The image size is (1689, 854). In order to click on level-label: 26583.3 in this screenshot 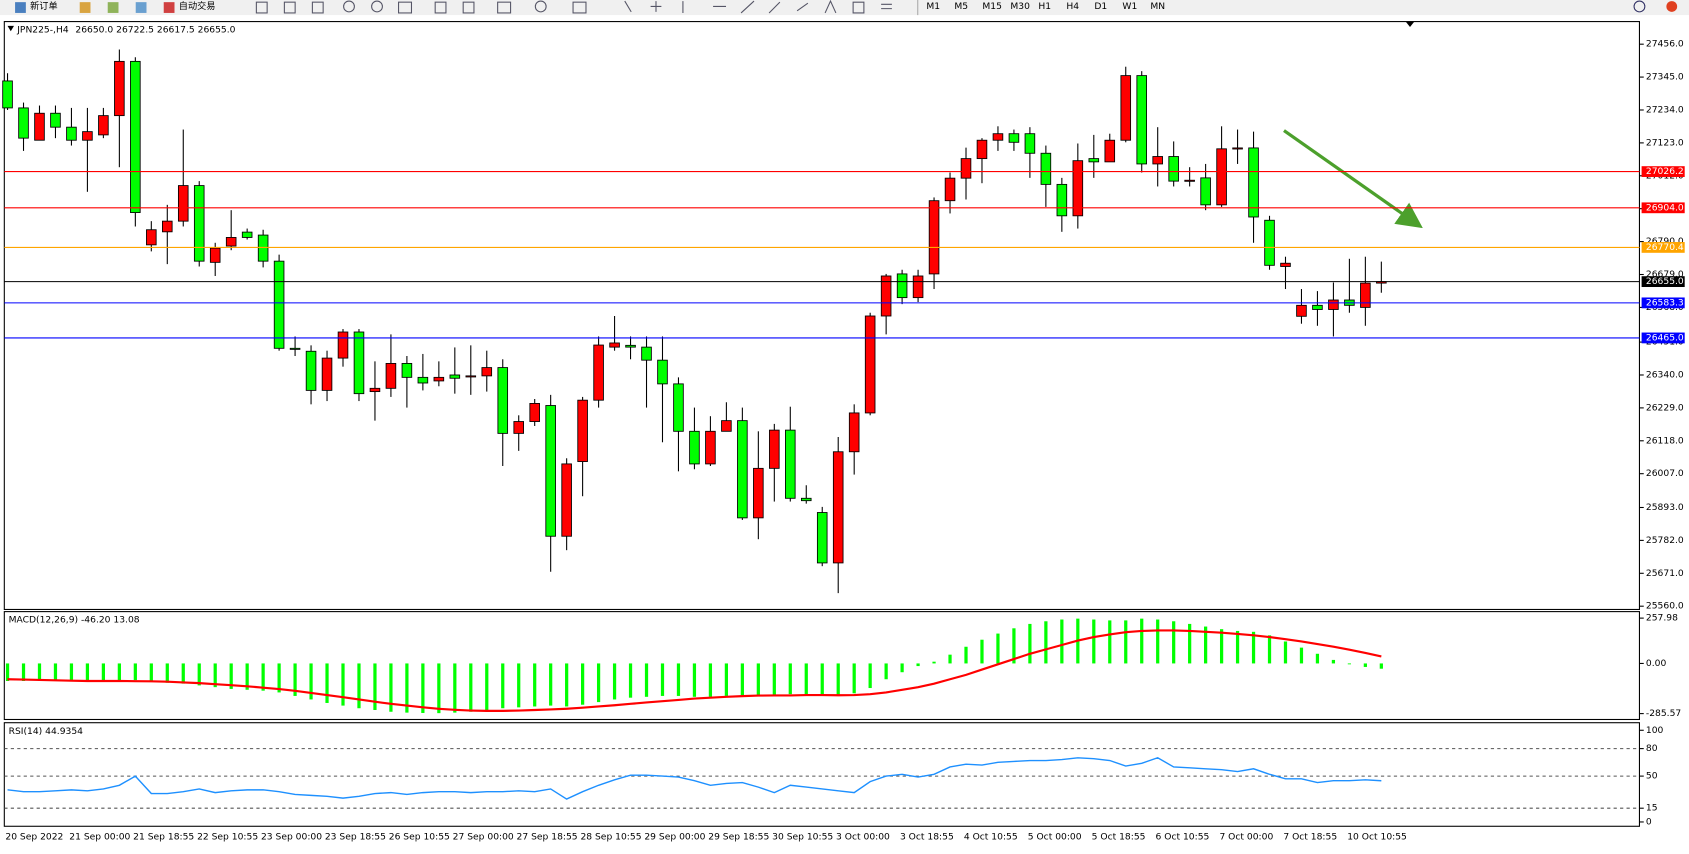, I will do `click(1665, 302)`.